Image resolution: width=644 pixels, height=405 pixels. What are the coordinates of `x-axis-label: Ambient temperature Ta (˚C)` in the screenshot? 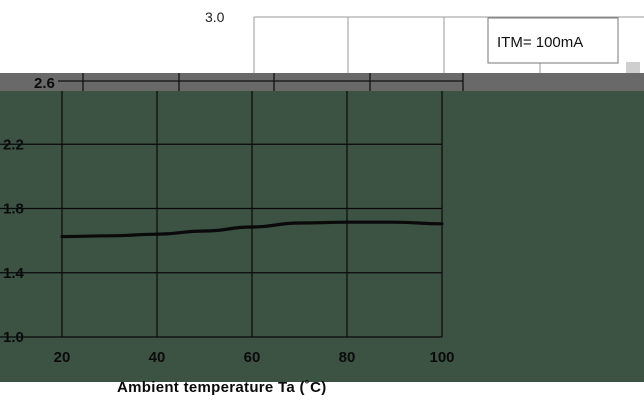 It's located at (222, 387).